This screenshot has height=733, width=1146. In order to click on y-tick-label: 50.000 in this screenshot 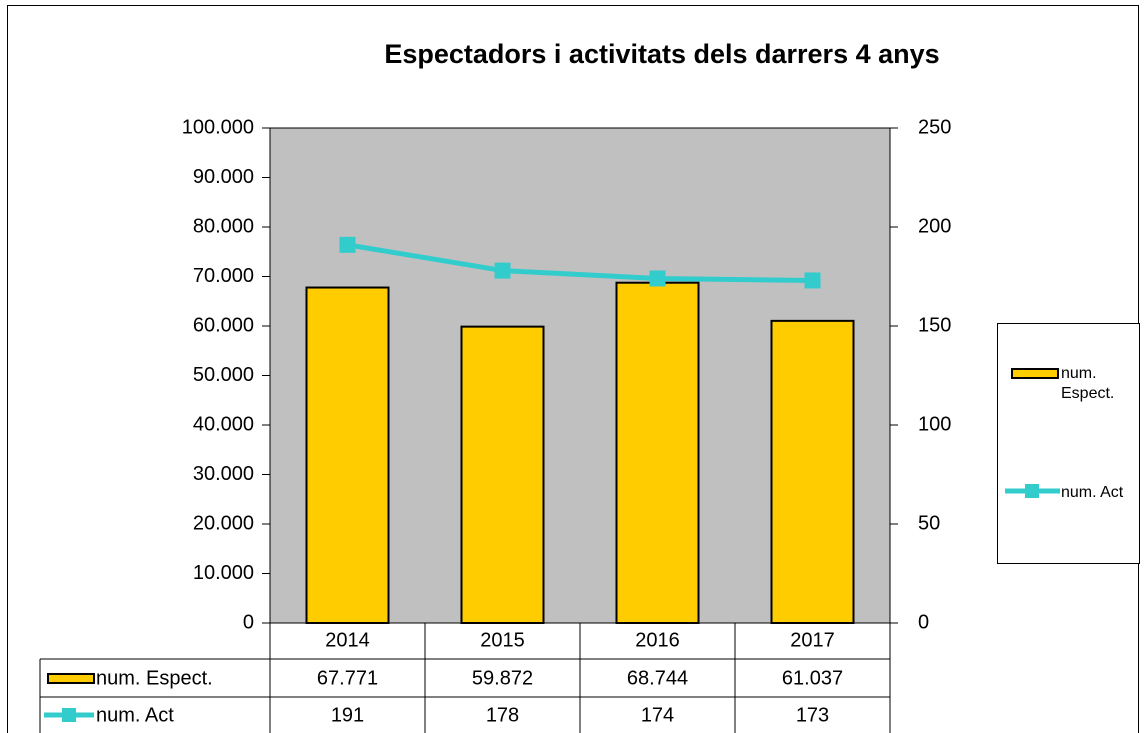, I will do `click(223, 375)`.